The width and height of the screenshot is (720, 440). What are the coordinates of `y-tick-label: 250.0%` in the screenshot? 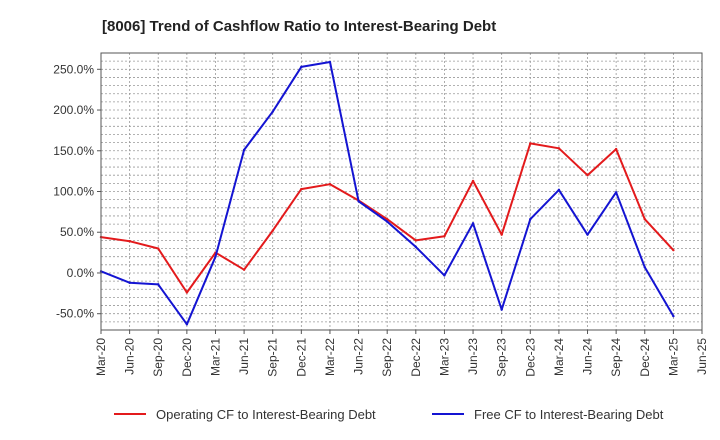 It's located at (73, 69).